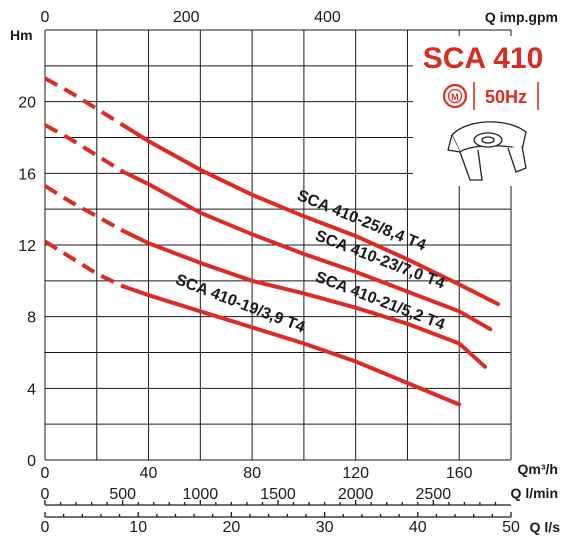 This screenshot has height=539, width=565. What do you see at coordinates (122, 494) in the screenshot?
I see `lpm-tick-label: 500` at bounding box center [122, 494].